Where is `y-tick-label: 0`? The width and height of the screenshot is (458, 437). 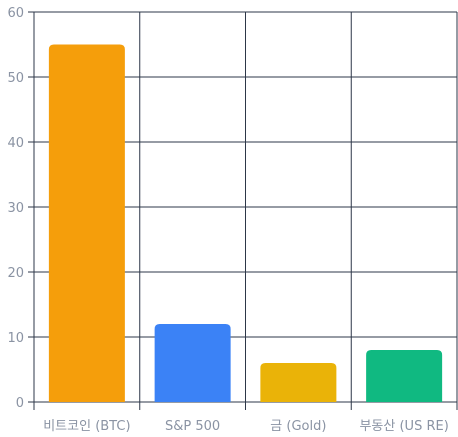
y-tick-label: 0 is located at coordinates (20, 403).